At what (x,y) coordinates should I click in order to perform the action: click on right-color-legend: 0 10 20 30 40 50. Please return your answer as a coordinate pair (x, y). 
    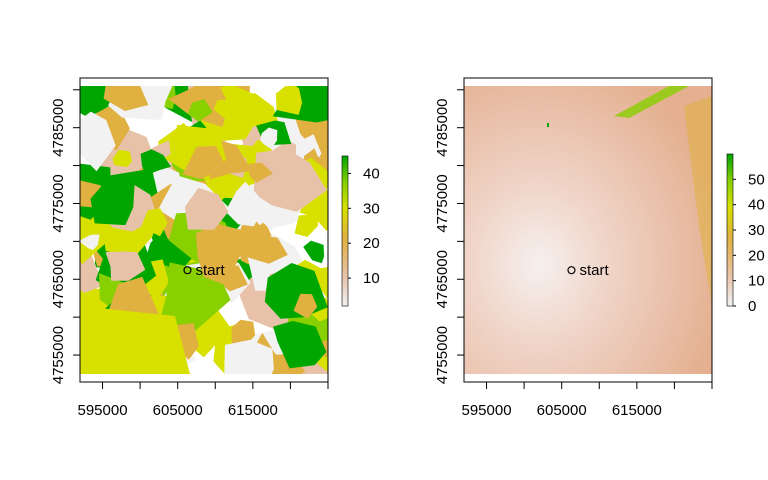
    Looking at the image, I should click on (745, 234).